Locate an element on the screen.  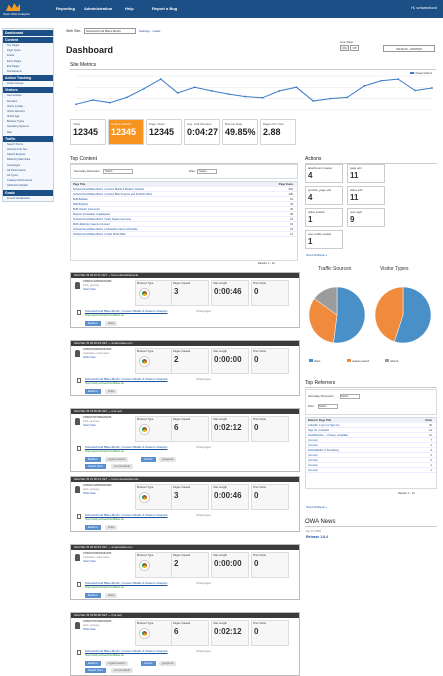
action-card: slides publish 1 is located at coordinates (324, 217).